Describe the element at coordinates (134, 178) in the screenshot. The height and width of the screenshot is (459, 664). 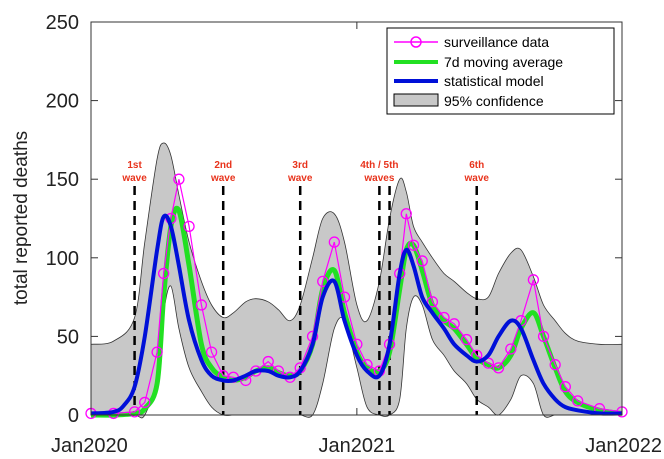
I see `wave-marker-label-1: wave` at that location.